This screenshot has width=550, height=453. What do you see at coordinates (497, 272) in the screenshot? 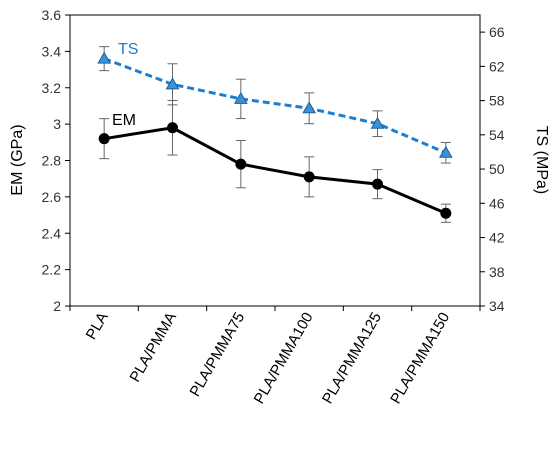
I see `right-tick-label: 38` at bounding box center [497, 272].